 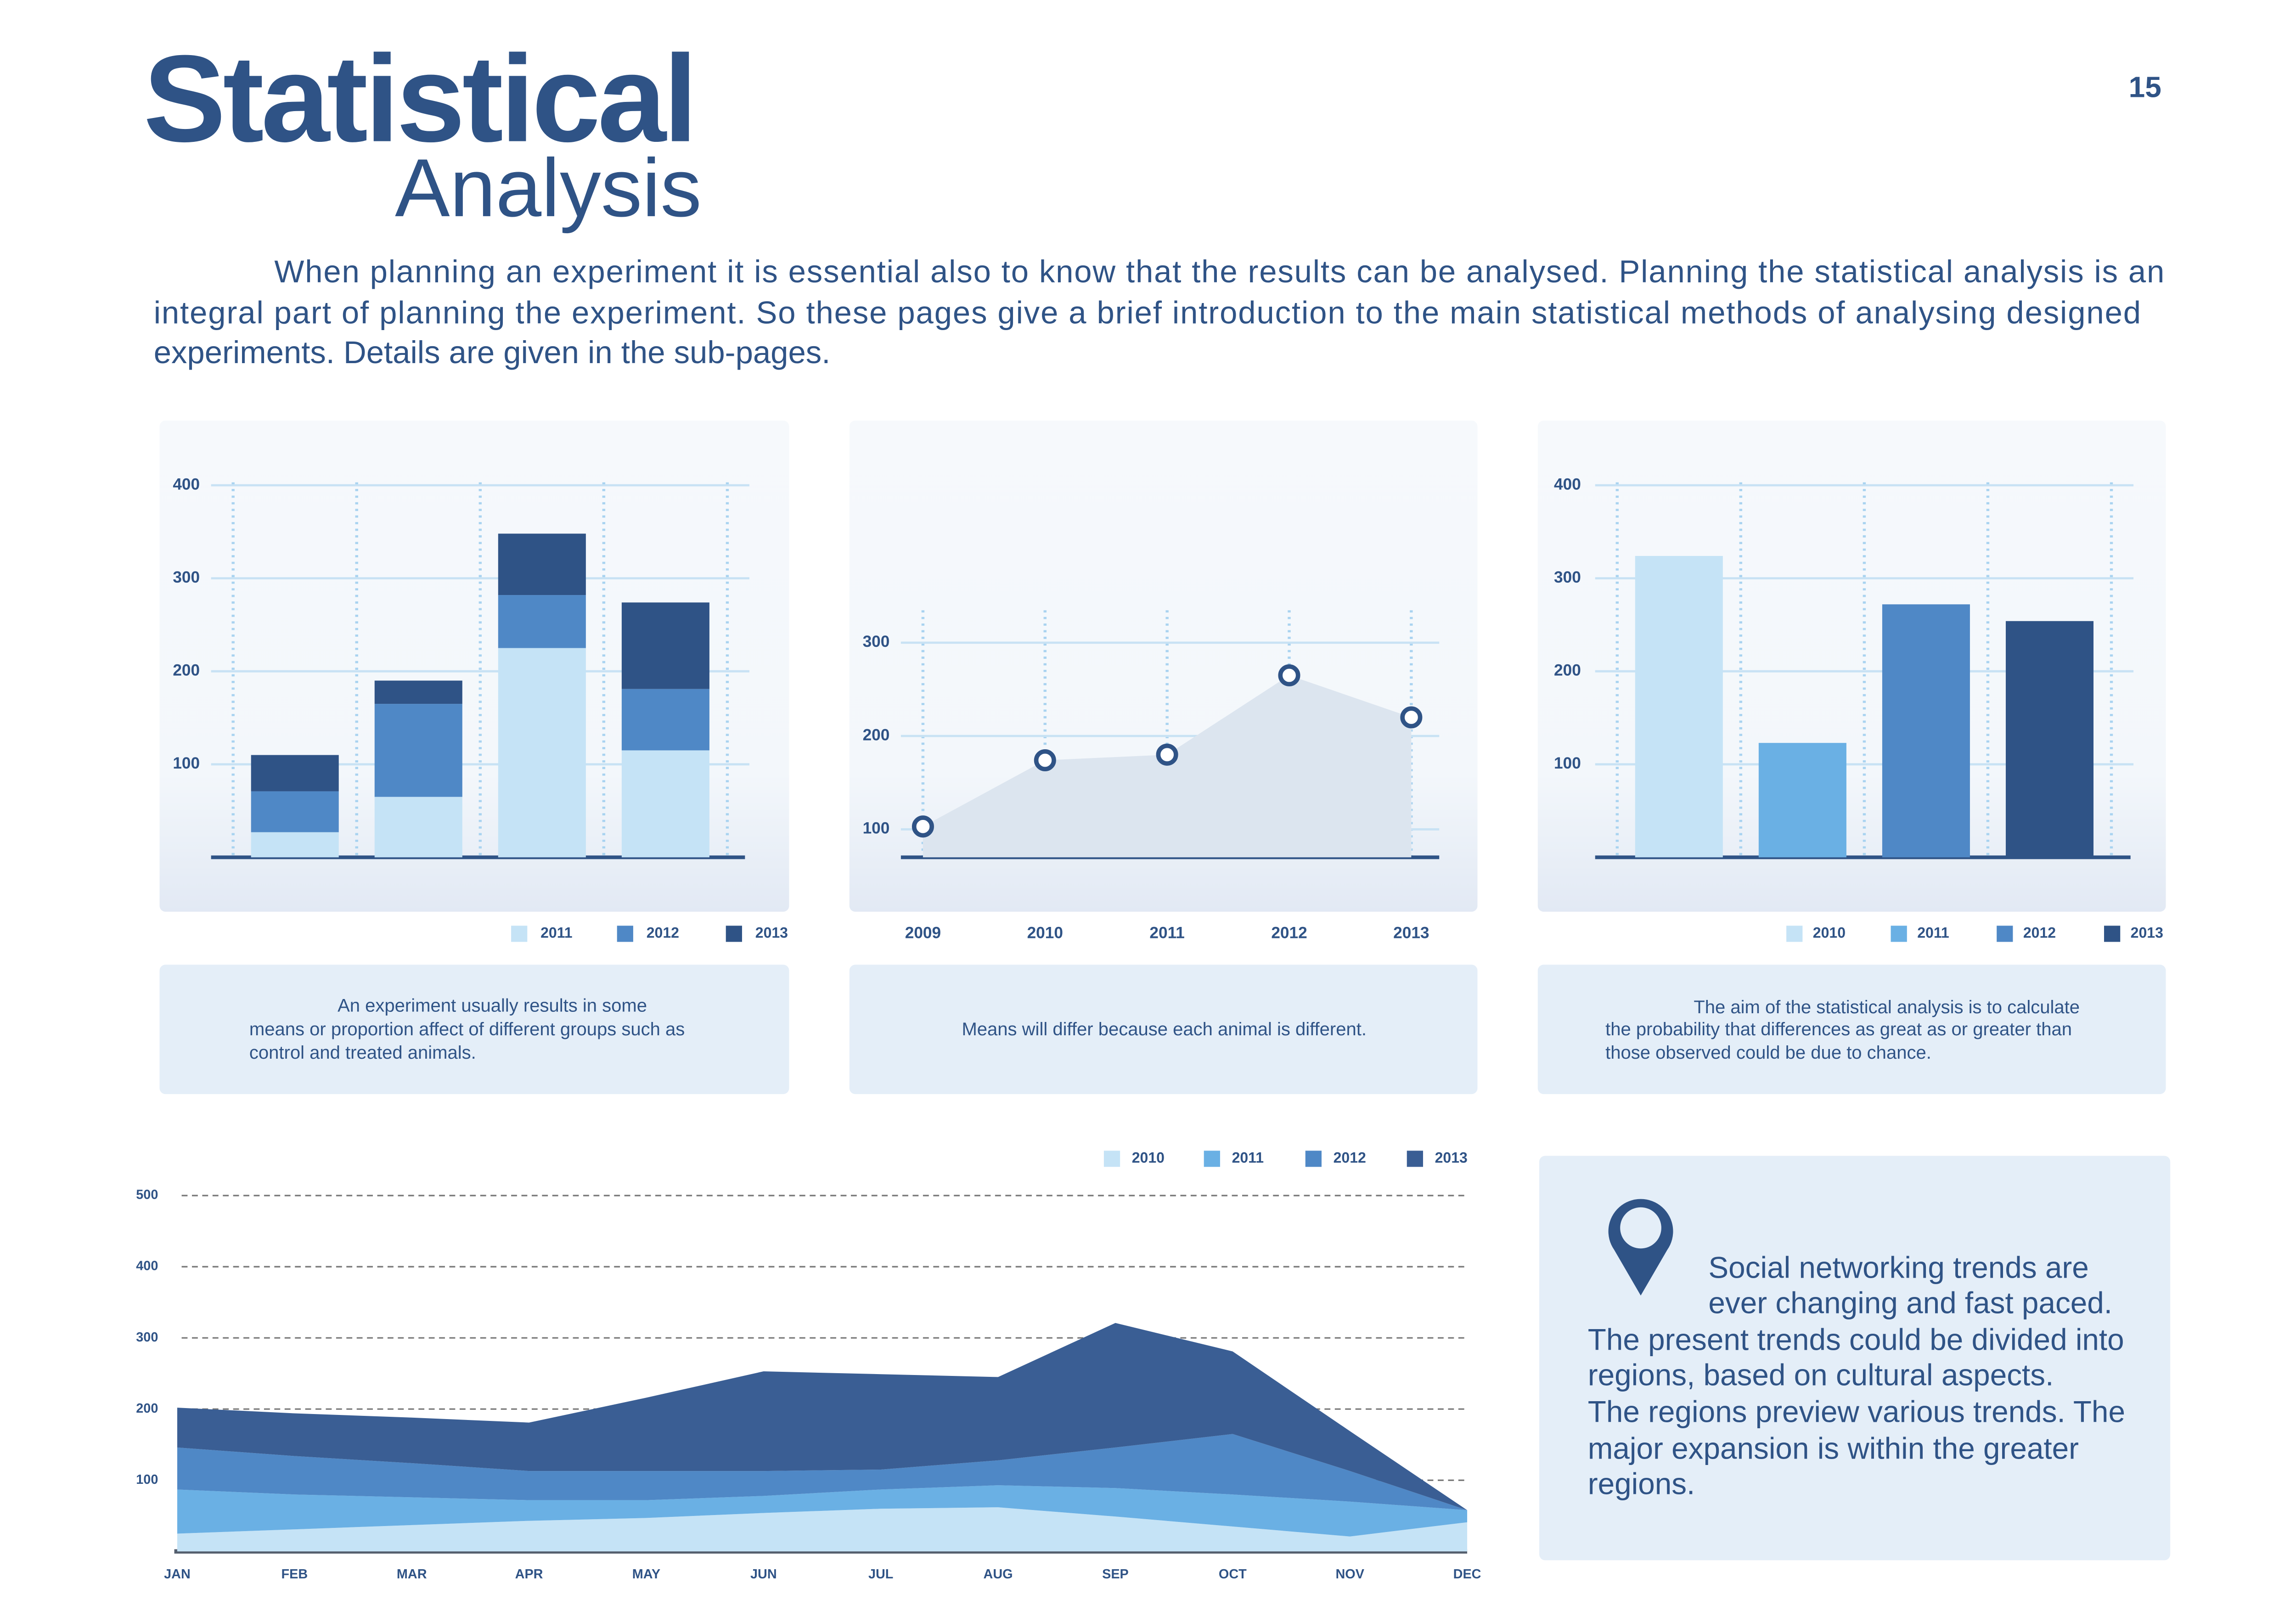 I want to click on caption-line: those observed could be due to chance., so click(x=1768, y=1053).